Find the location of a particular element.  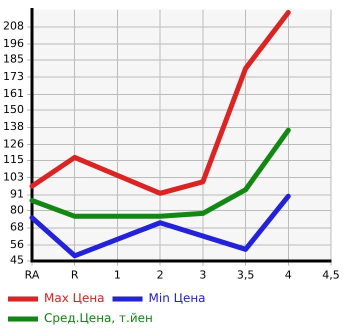

y-tick-label: 185 is located at coordinates (13, 59).